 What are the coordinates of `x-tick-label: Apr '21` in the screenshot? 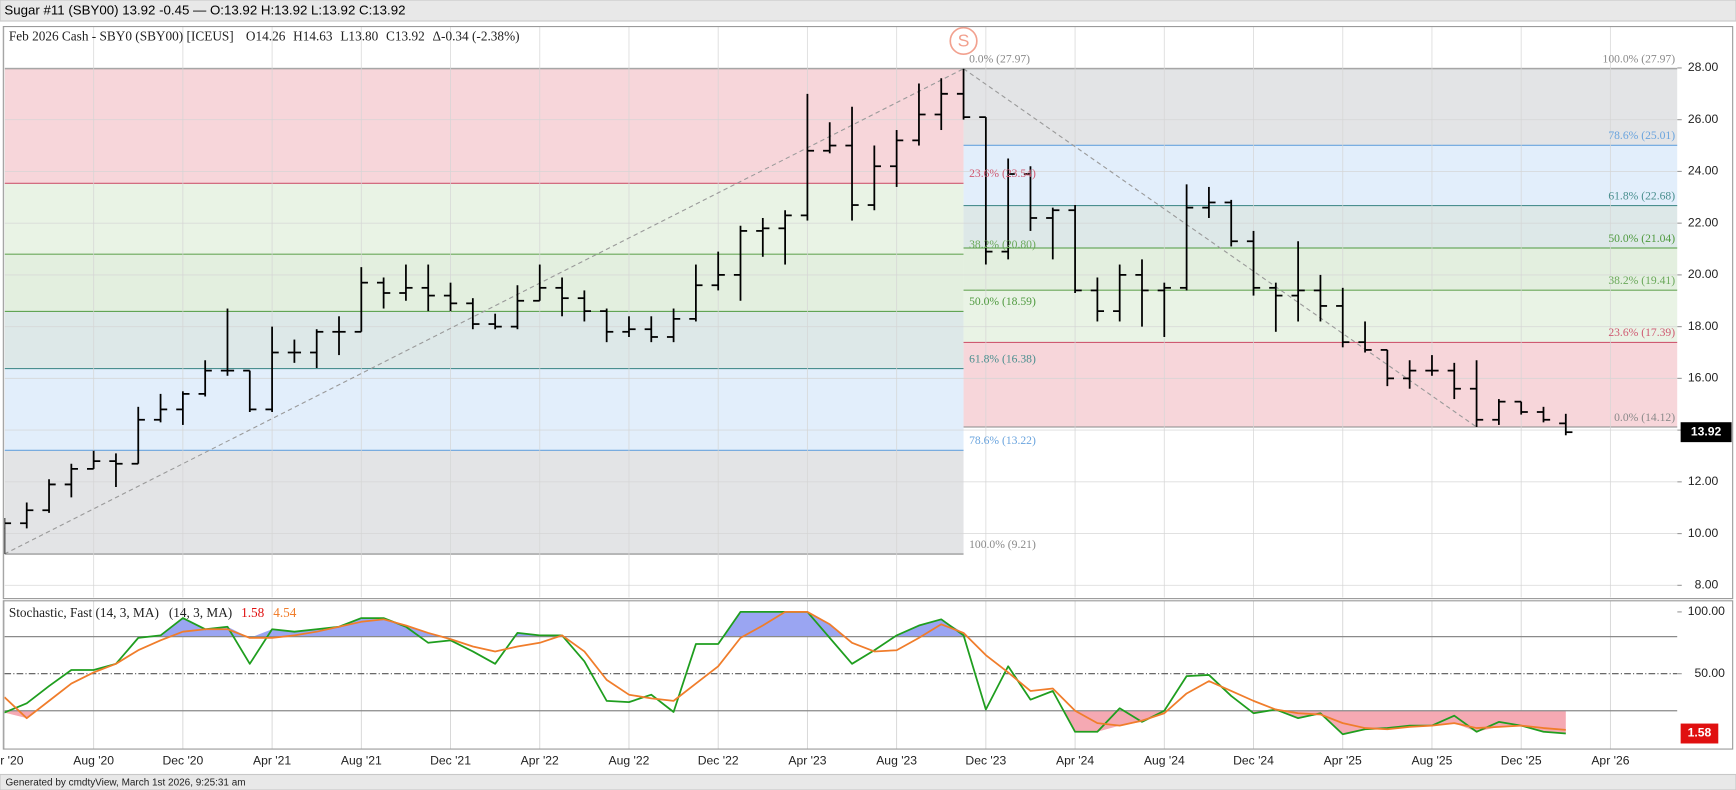 It's located at (272, 760).